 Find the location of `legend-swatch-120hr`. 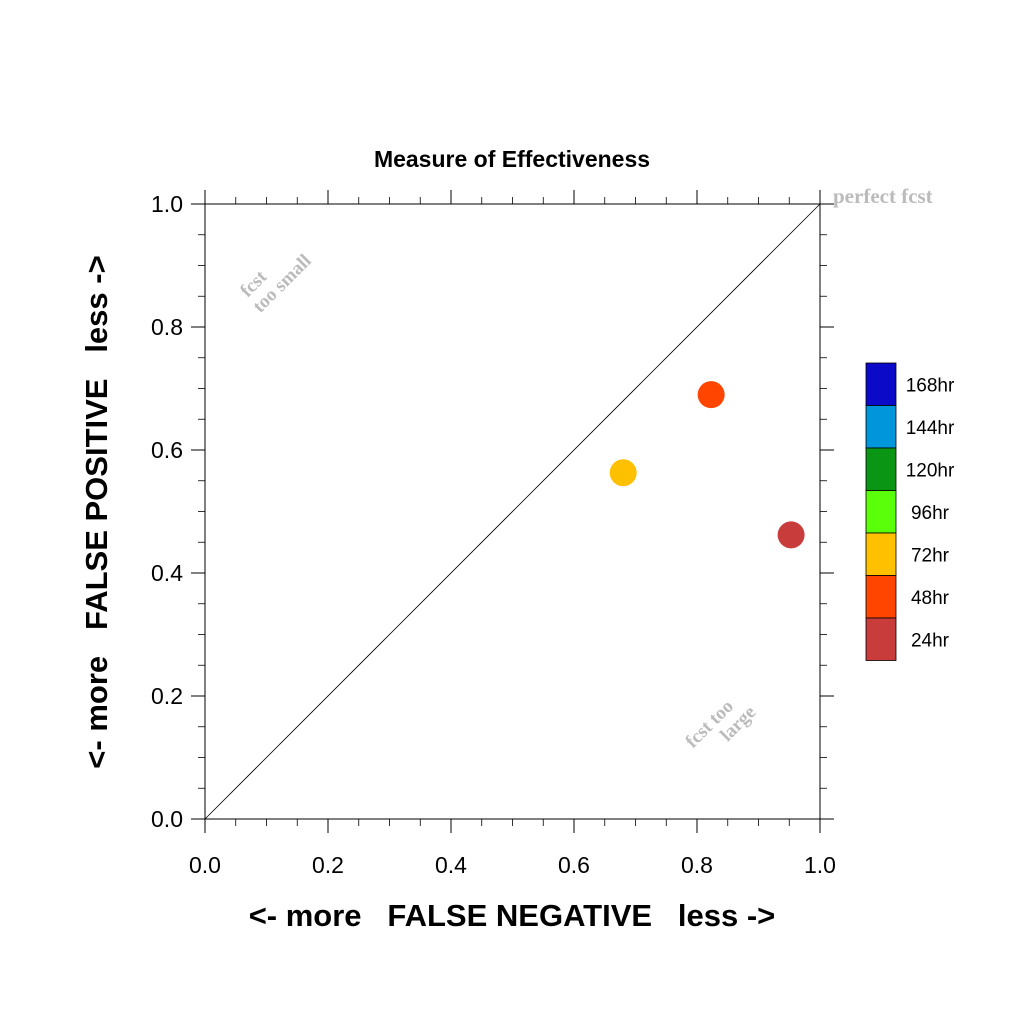

legend-swatch-120hr is located at coordinates (881, 469).